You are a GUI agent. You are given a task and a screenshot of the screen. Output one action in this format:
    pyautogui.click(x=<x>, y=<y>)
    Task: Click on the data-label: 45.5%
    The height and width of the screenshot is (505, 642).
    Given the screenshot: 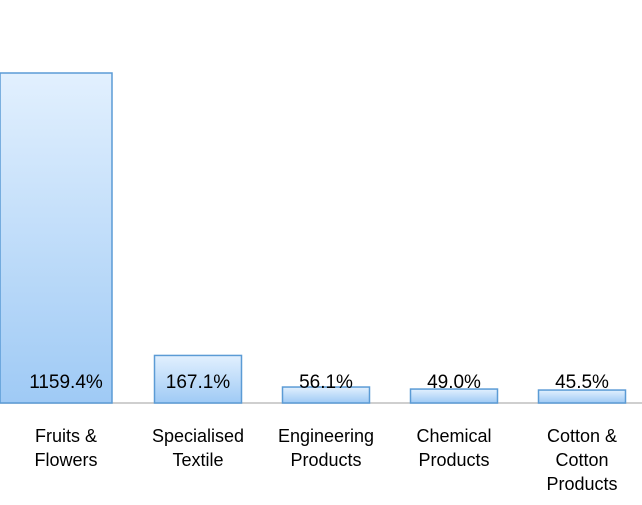 What is the action you would take?
    pyautogui.click(x=582, y=382)
    